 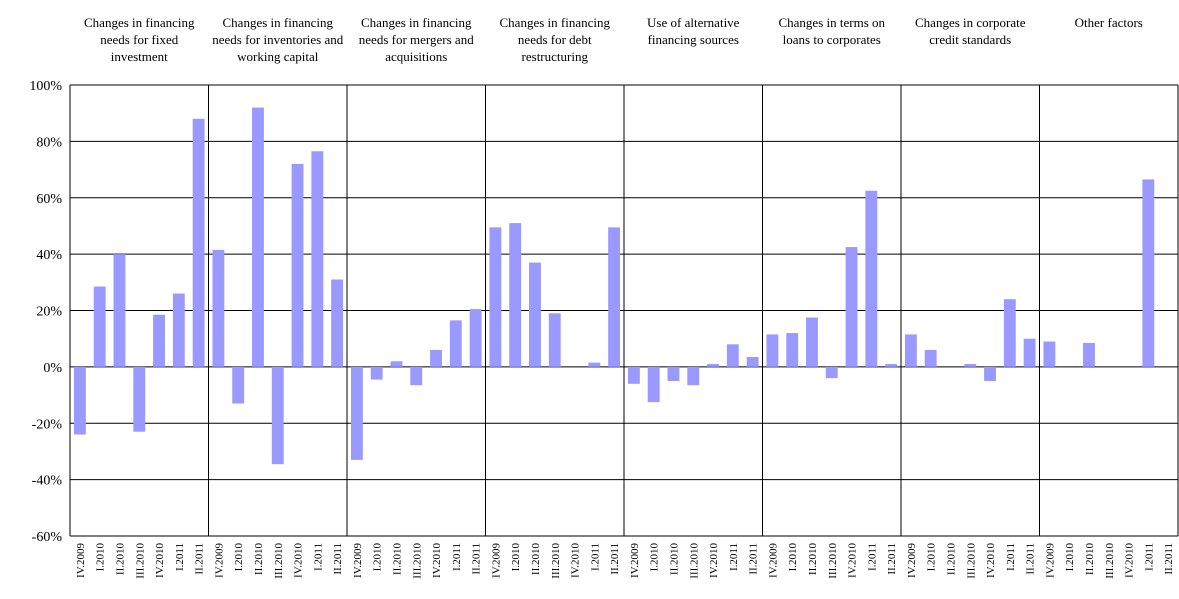 I want to click on panel-title: Changes in corporate credit standards, so click(x=970, y=31).